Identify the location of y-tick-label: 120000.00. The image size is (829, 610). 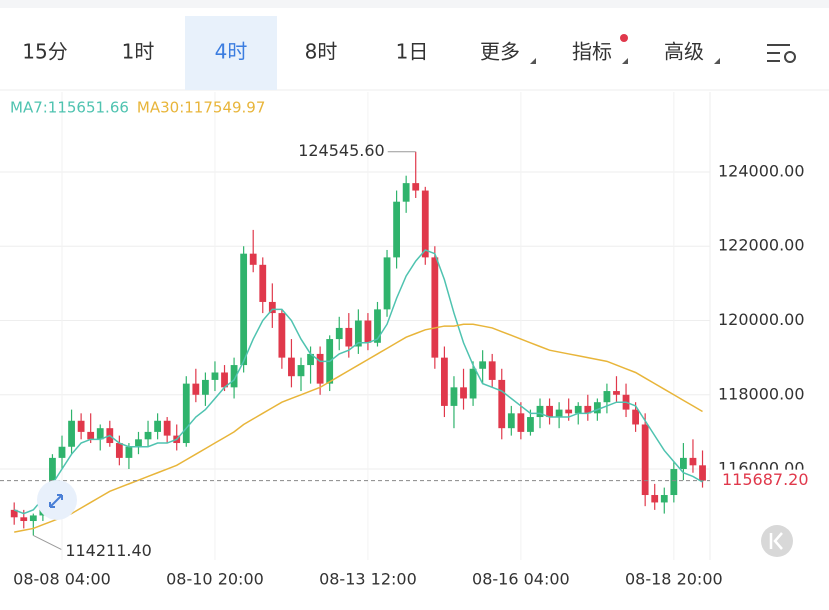
(761, 319).